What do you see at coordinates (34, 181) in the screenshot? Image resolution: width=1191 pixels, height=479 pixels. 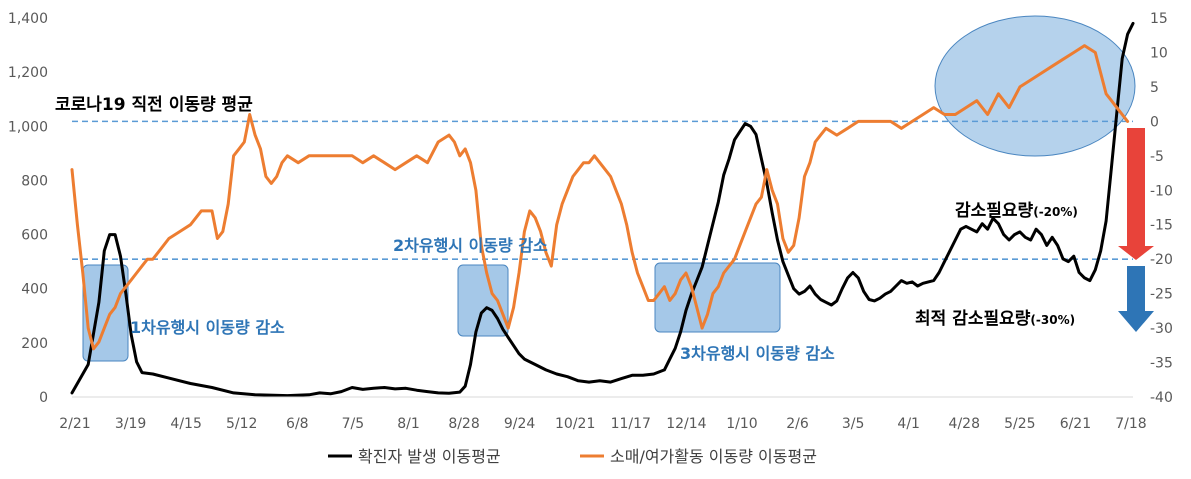 I see `left-tick-label: 800` at bounding box center [34, 181].